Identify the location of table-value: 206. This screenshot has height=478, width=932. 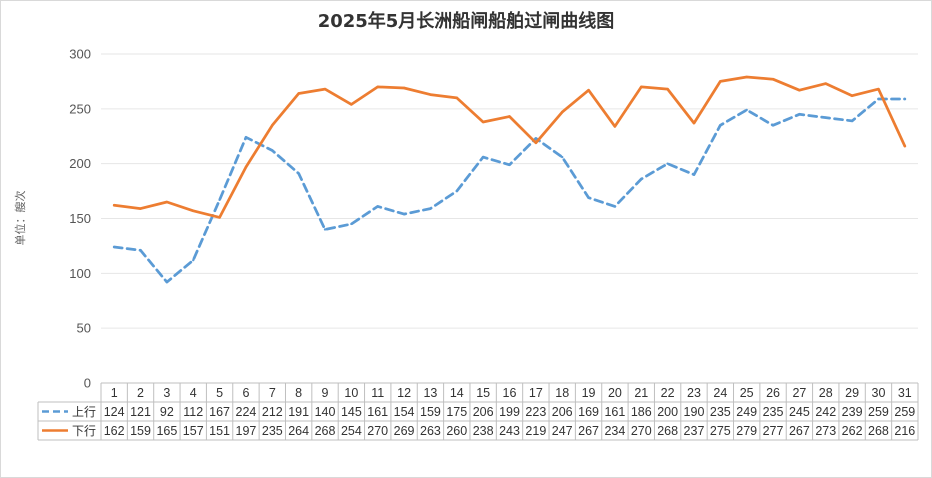
(483, 412).